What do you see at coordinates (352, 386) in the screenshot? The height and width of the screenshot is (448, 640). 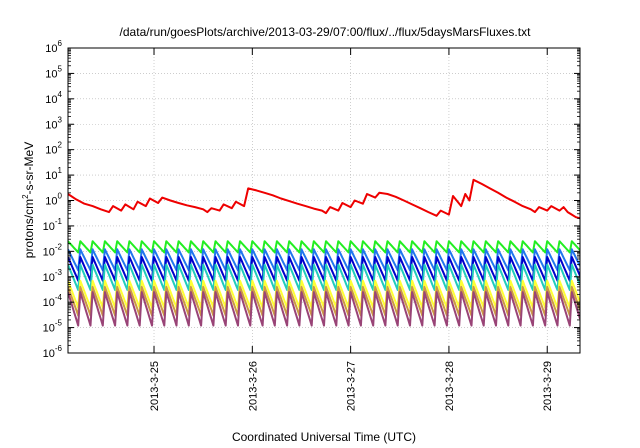 I see `x-tick-label: 2013-3-27` at bounding box center [352, 386].